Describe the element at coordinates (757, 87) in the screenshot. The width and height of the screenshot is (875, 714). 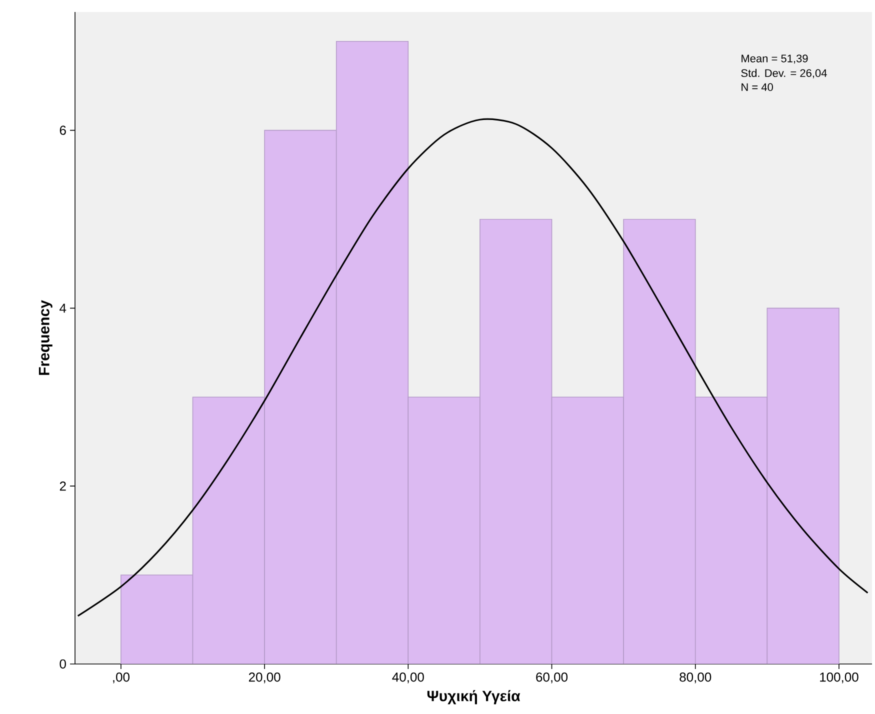
I see `annotation: N = 40` at that location.